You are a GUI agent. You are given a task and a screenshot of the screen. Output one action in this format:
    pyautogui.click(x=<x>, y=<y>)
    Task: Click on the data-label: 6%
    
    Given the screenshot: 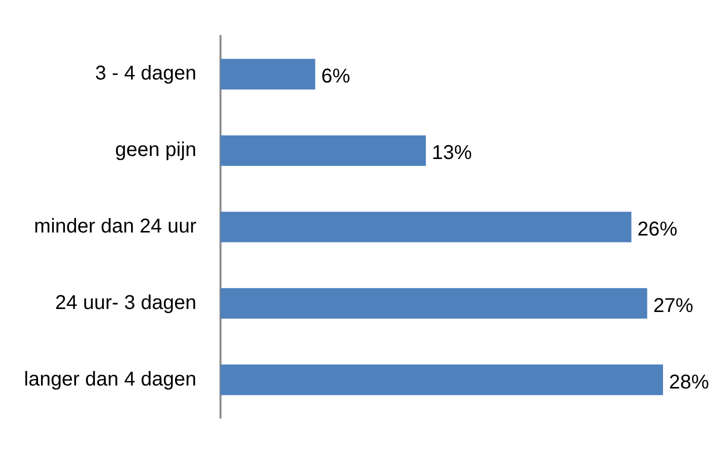 What is the action you would take?
    pyautogui.click(x=335, y=77)
    